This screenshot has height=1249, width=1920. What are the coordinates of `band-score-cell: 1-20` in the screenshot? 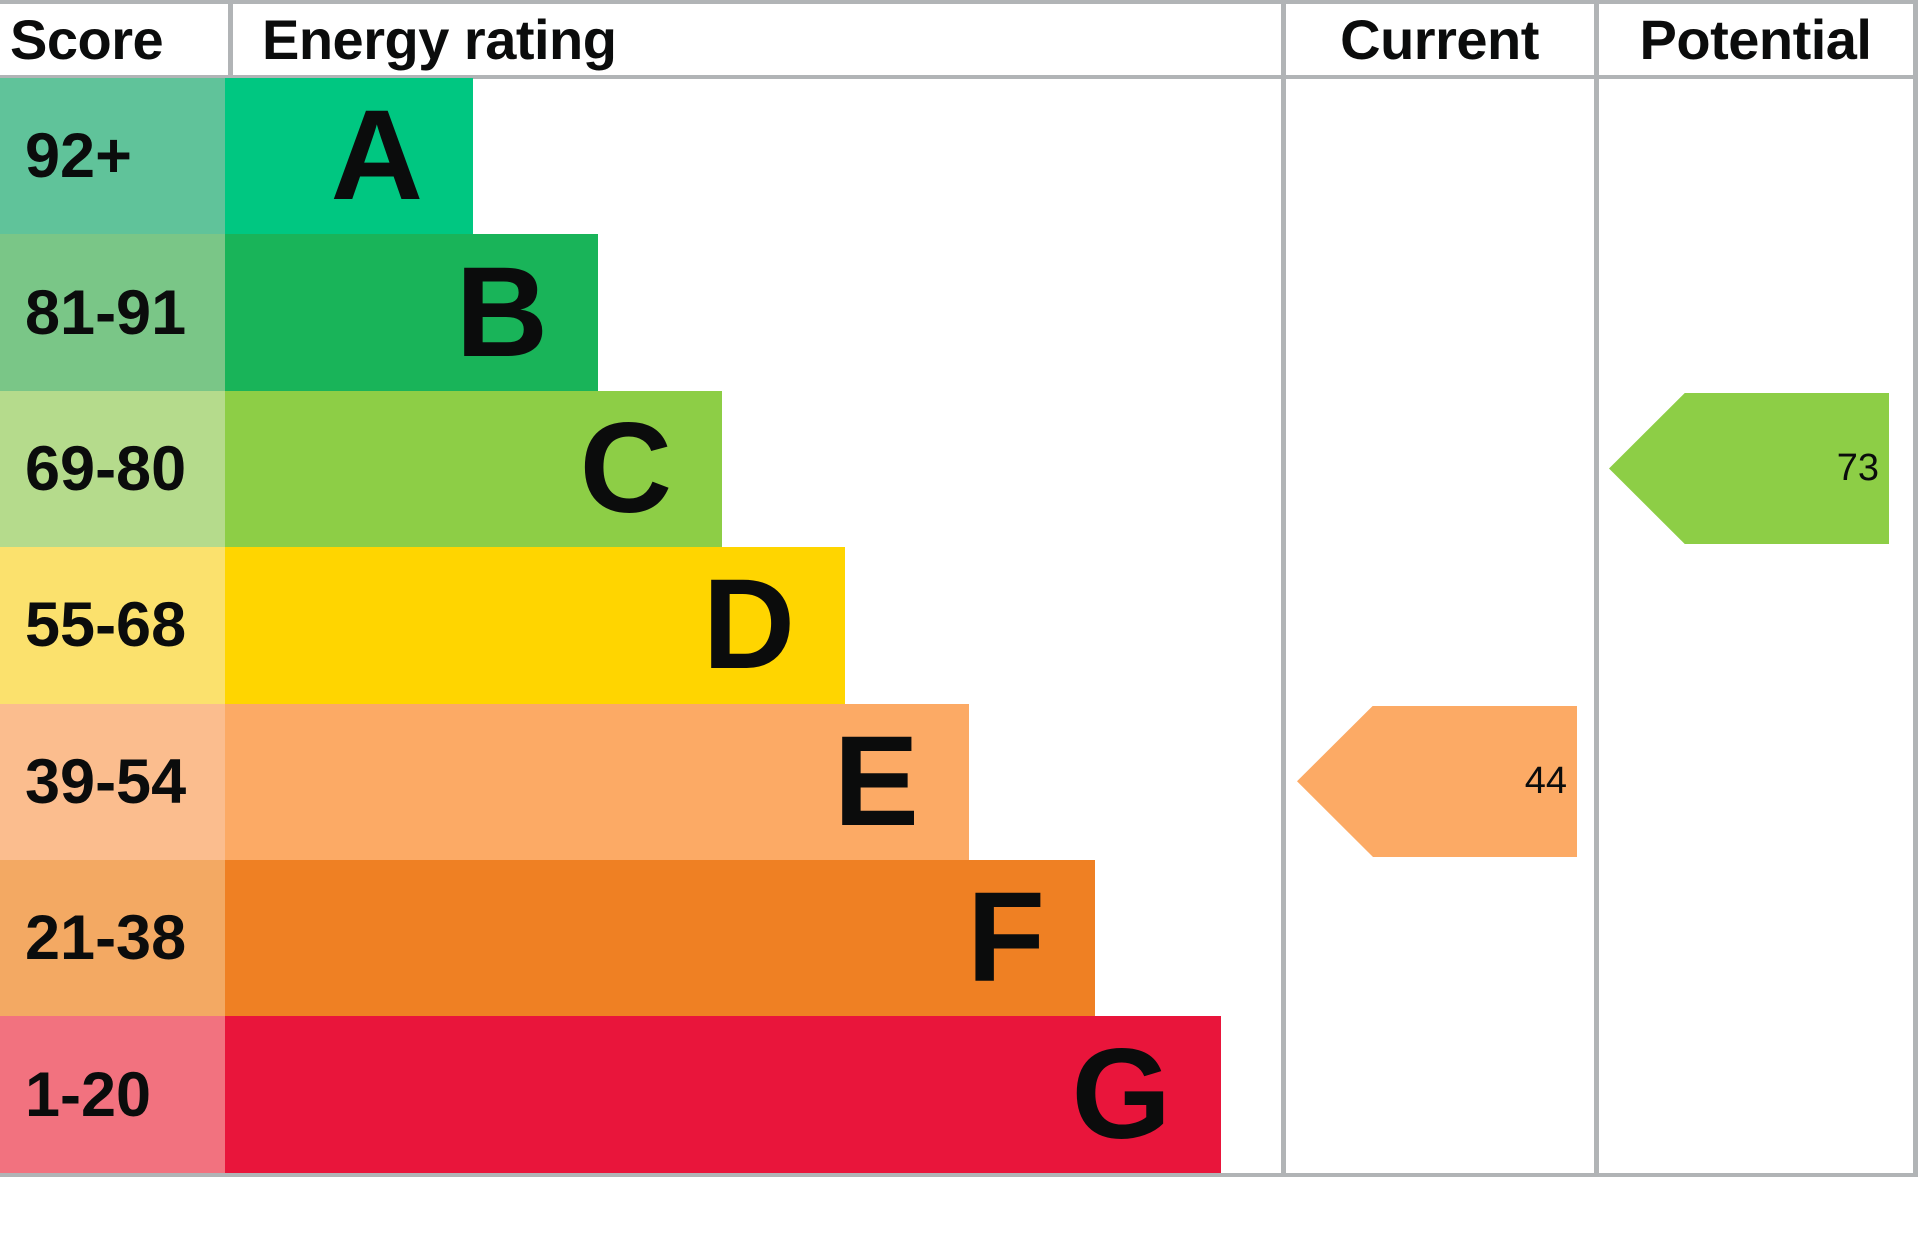 It's located at (112, 1094).